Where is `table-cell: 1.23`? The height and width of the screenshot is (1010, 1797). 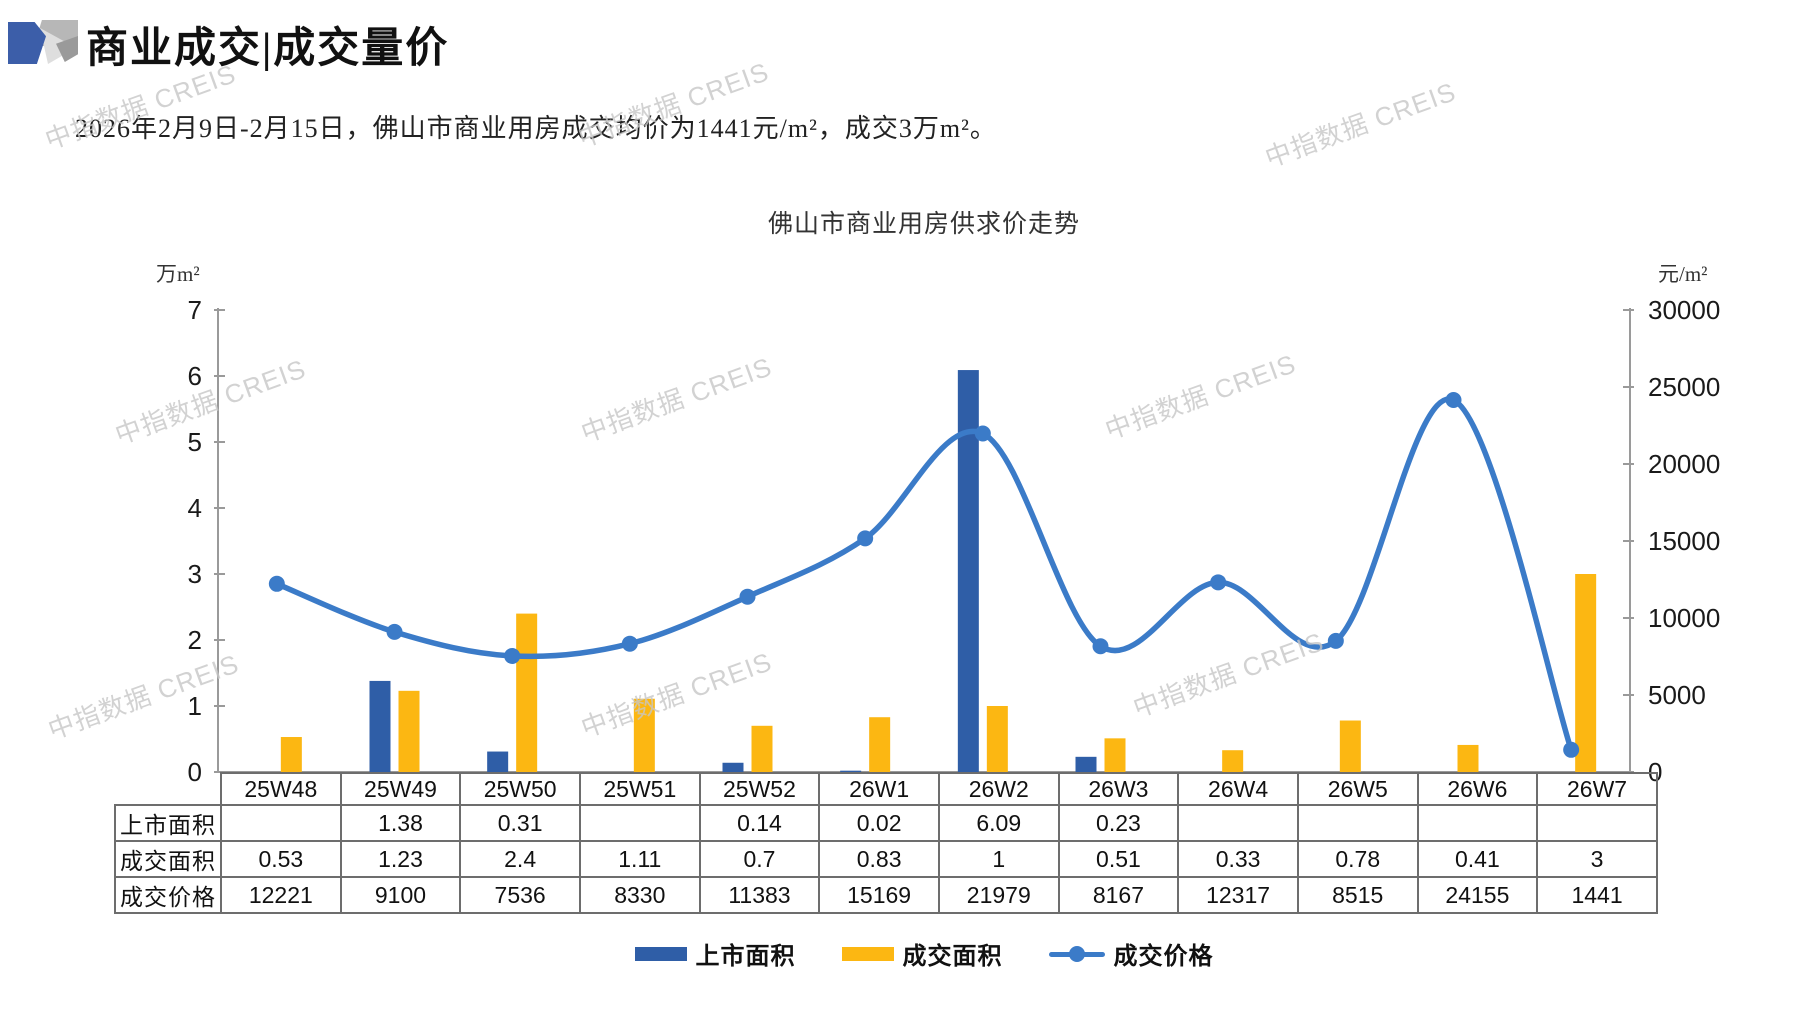 table-cell: 1.23 is located at coordinates (400, 859).